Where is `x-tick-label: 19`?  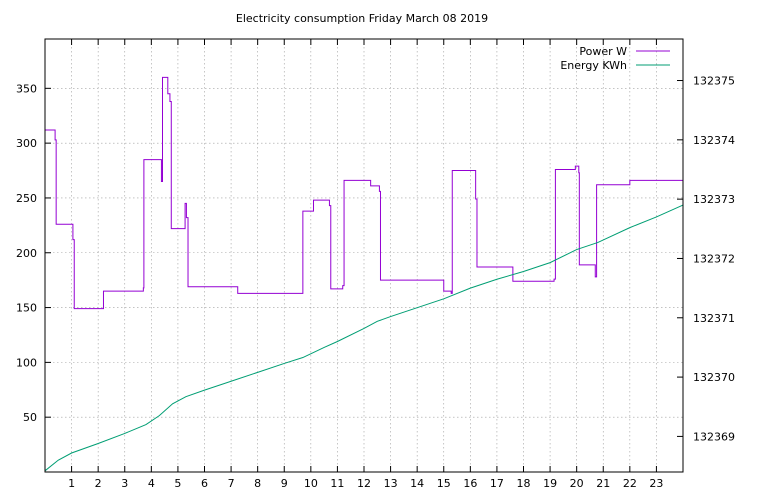
x-tick-label: 19 is located at coordinates (550, 483).